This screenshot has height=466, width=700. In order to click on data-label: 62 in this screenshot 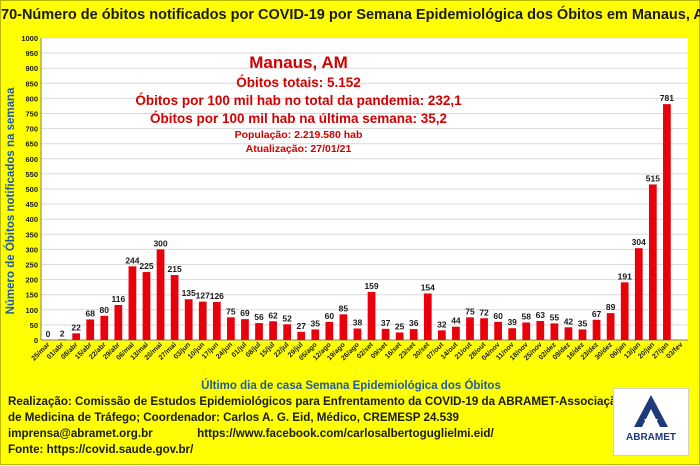, I will do `click(273, 315)`.